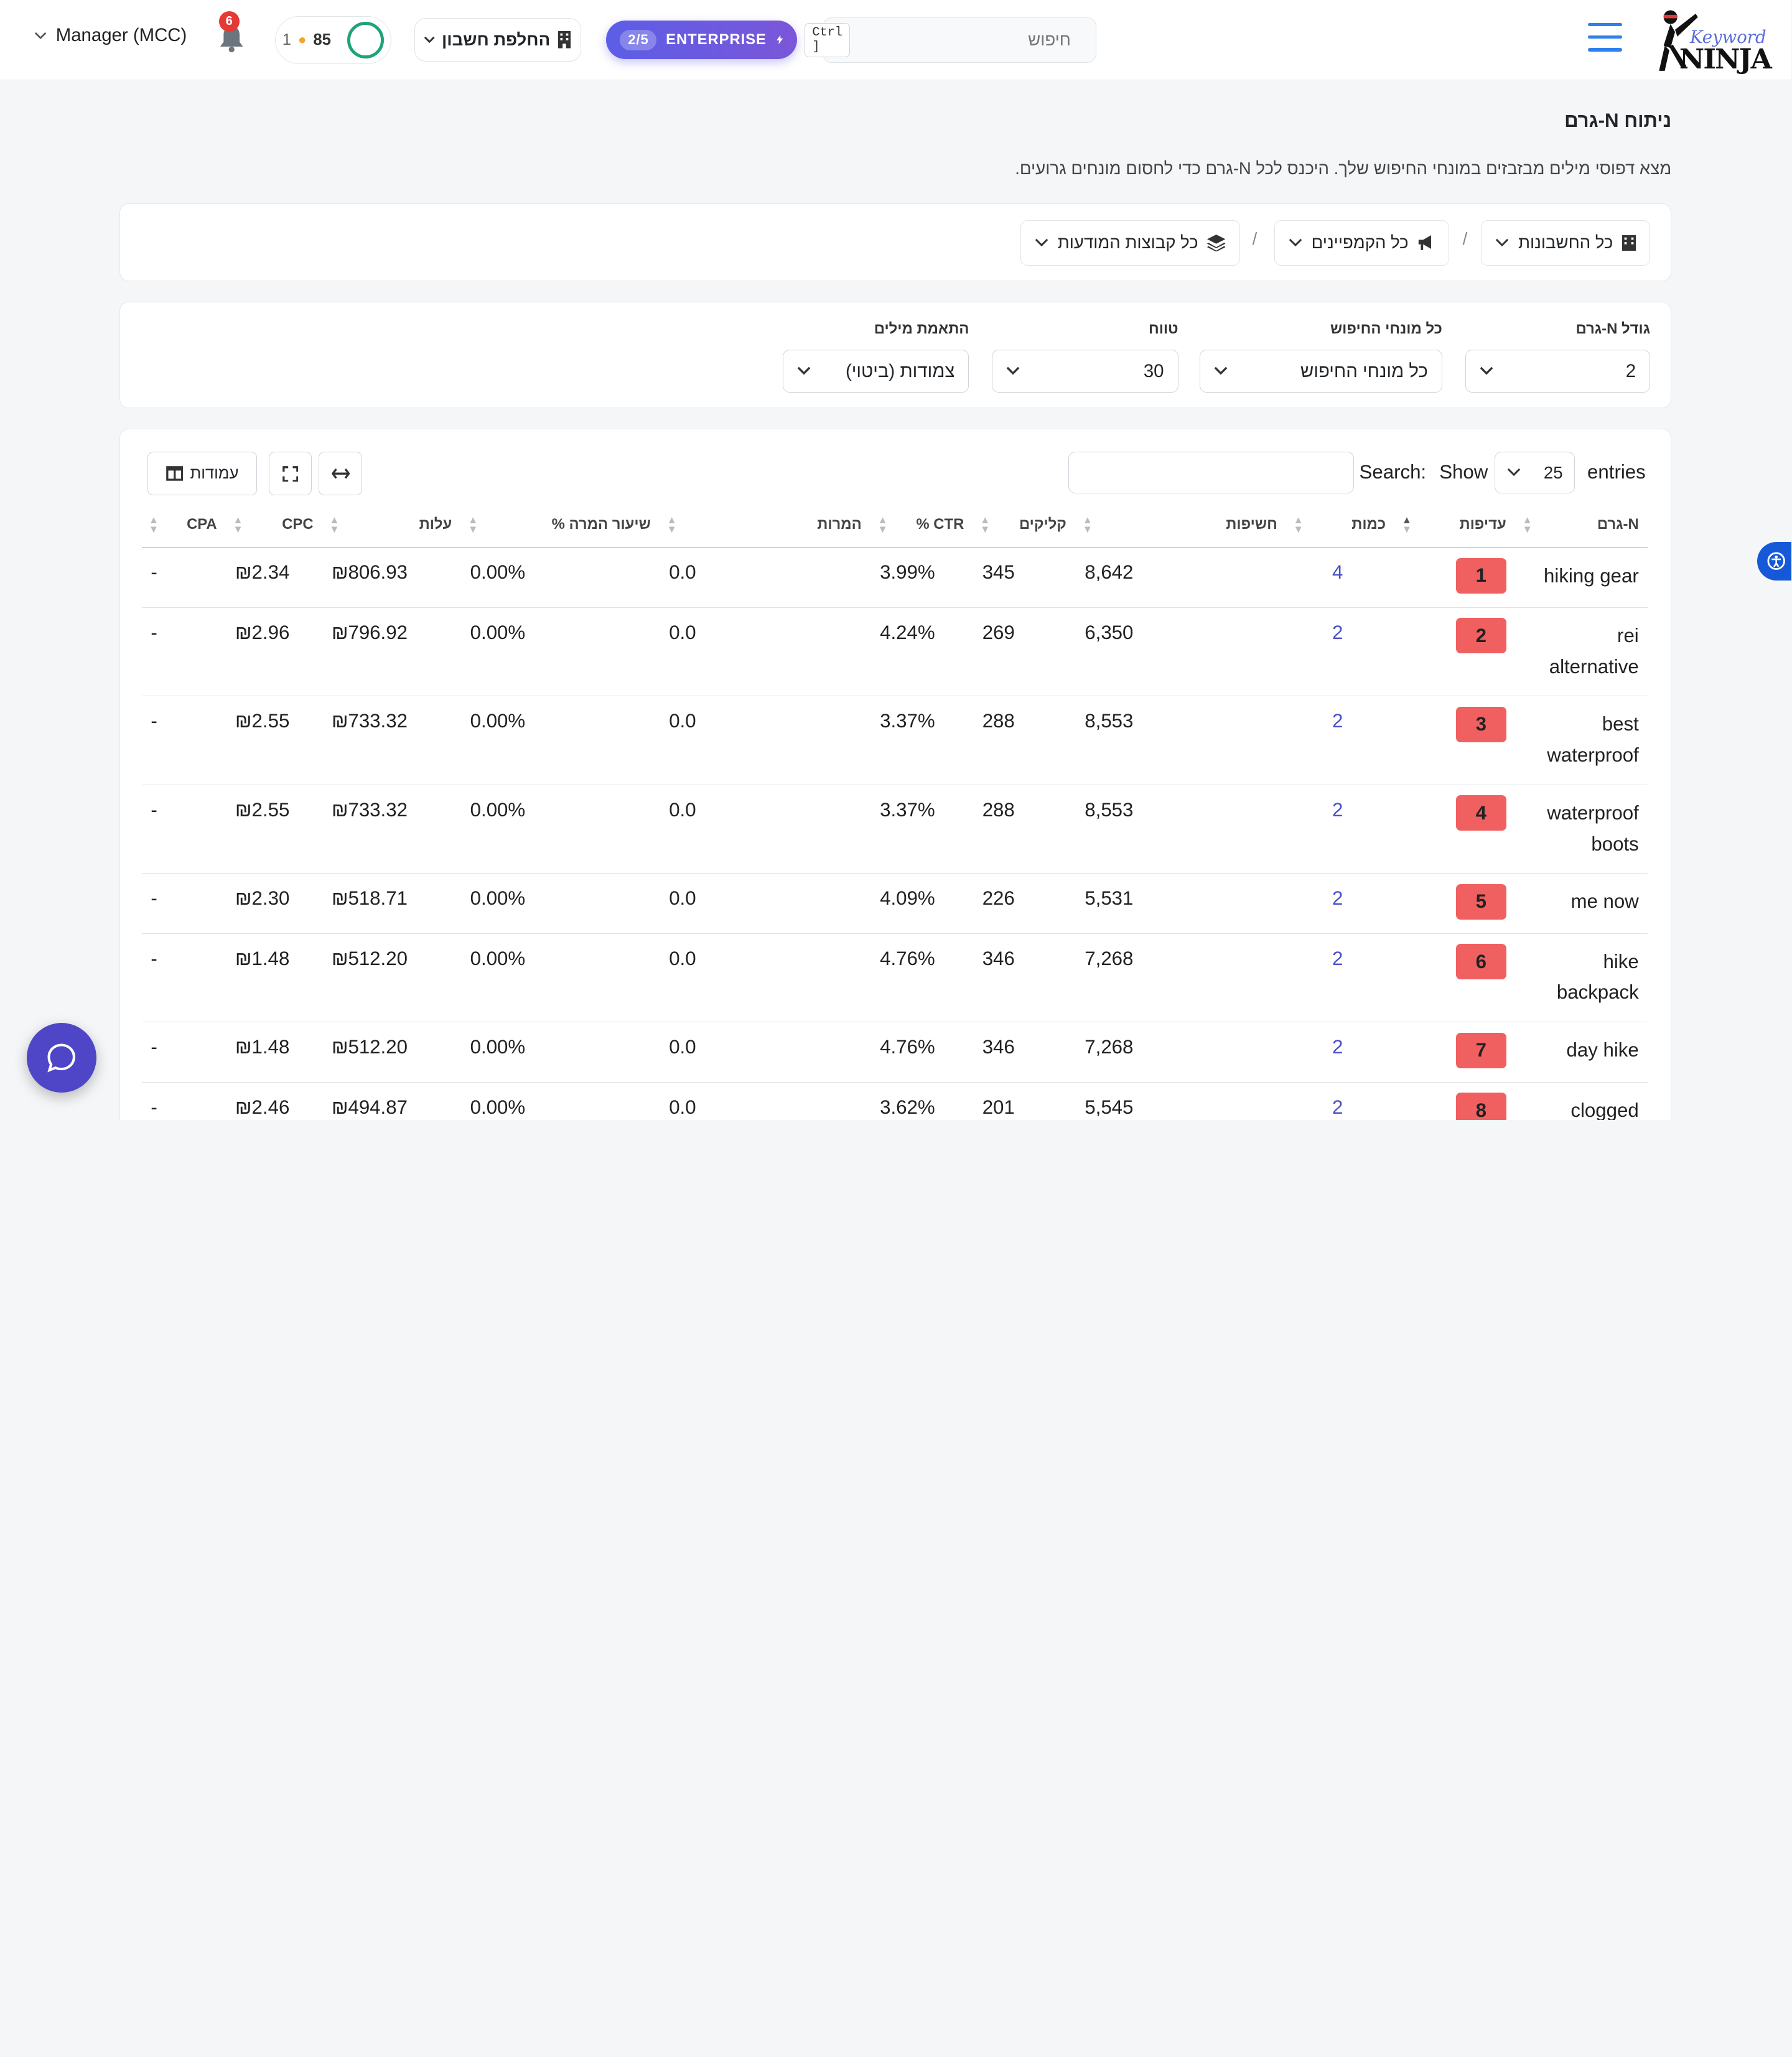 This screenshot has width=1792, height=2057. Describe the element at coordinates (1582, 978) in the screenshot. I see `cell-ngram: hike backpack` at that location.